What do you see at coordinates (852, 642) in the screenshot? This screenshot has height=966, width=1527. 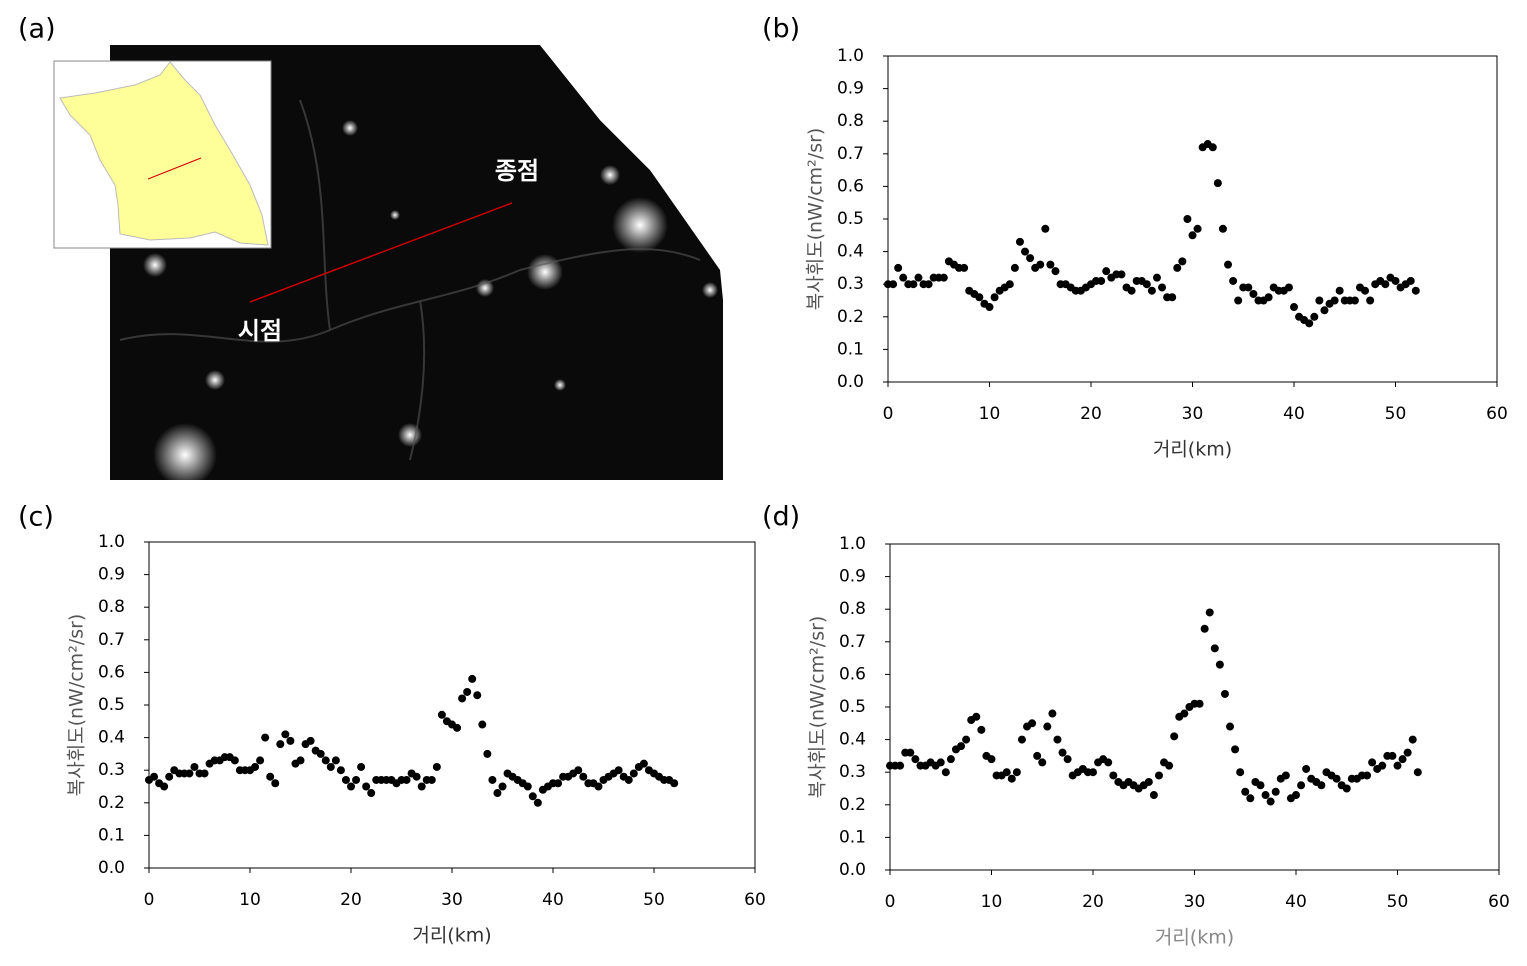 I see `y-tick-label: 0.7` at bounding box center [852, 642].